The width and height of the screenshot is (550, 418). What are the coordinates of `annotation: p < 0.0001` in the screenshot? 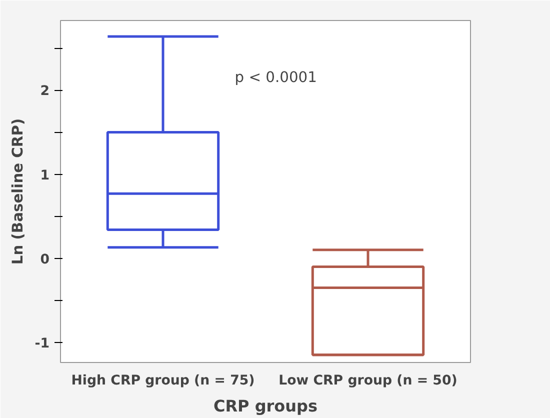 It's located at (275, 77).